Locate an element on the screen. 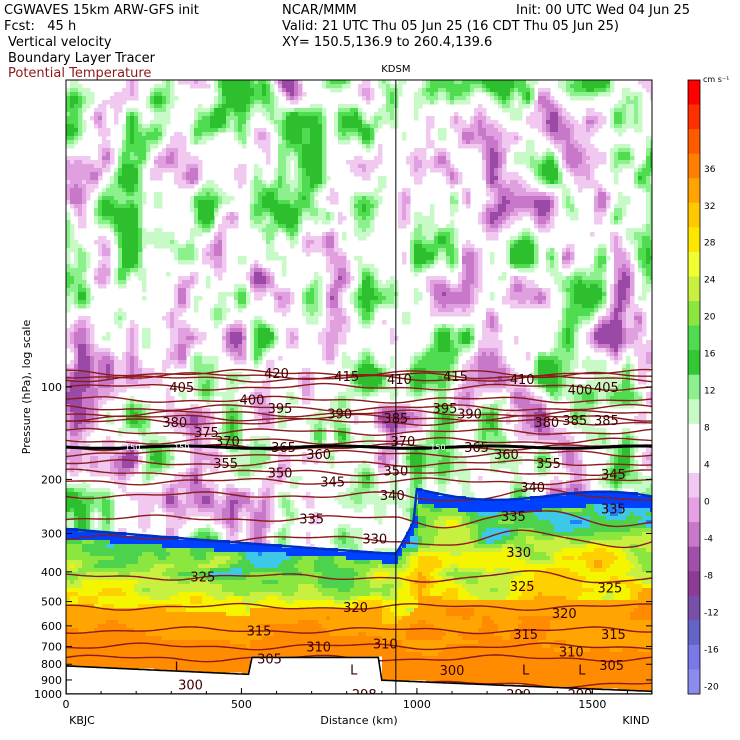  header-forecast: Fcst: 45 h is located at coordinates (40, 26).